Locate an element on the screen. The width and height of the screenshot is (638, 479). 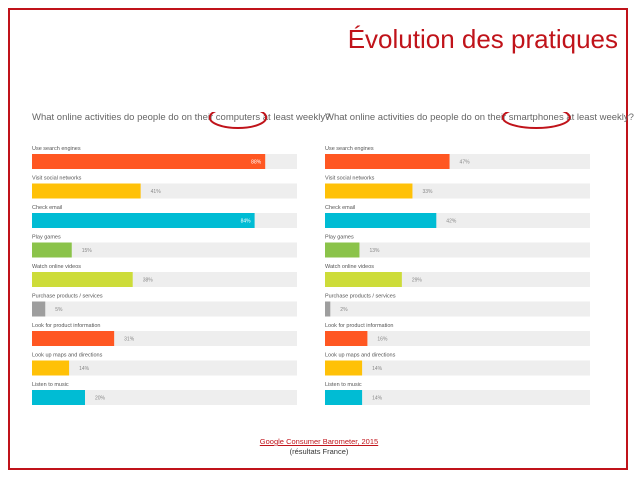
data-label: 38% is located at coordinates (148, 281).